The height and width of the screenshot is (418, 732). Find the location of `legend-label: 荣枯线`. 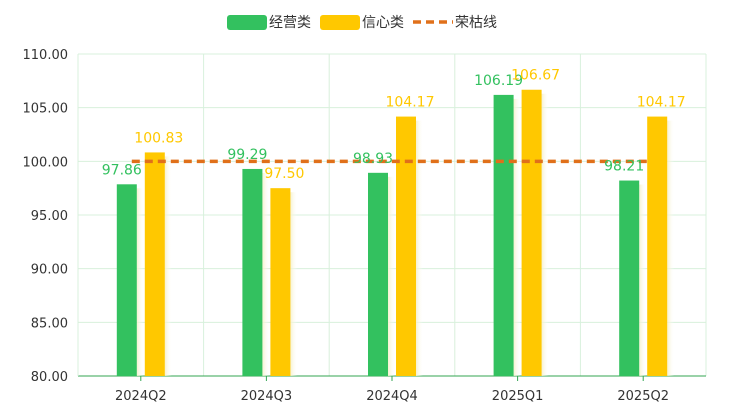

legend-label: 荣枯线 is located at coordinates (476, 23).